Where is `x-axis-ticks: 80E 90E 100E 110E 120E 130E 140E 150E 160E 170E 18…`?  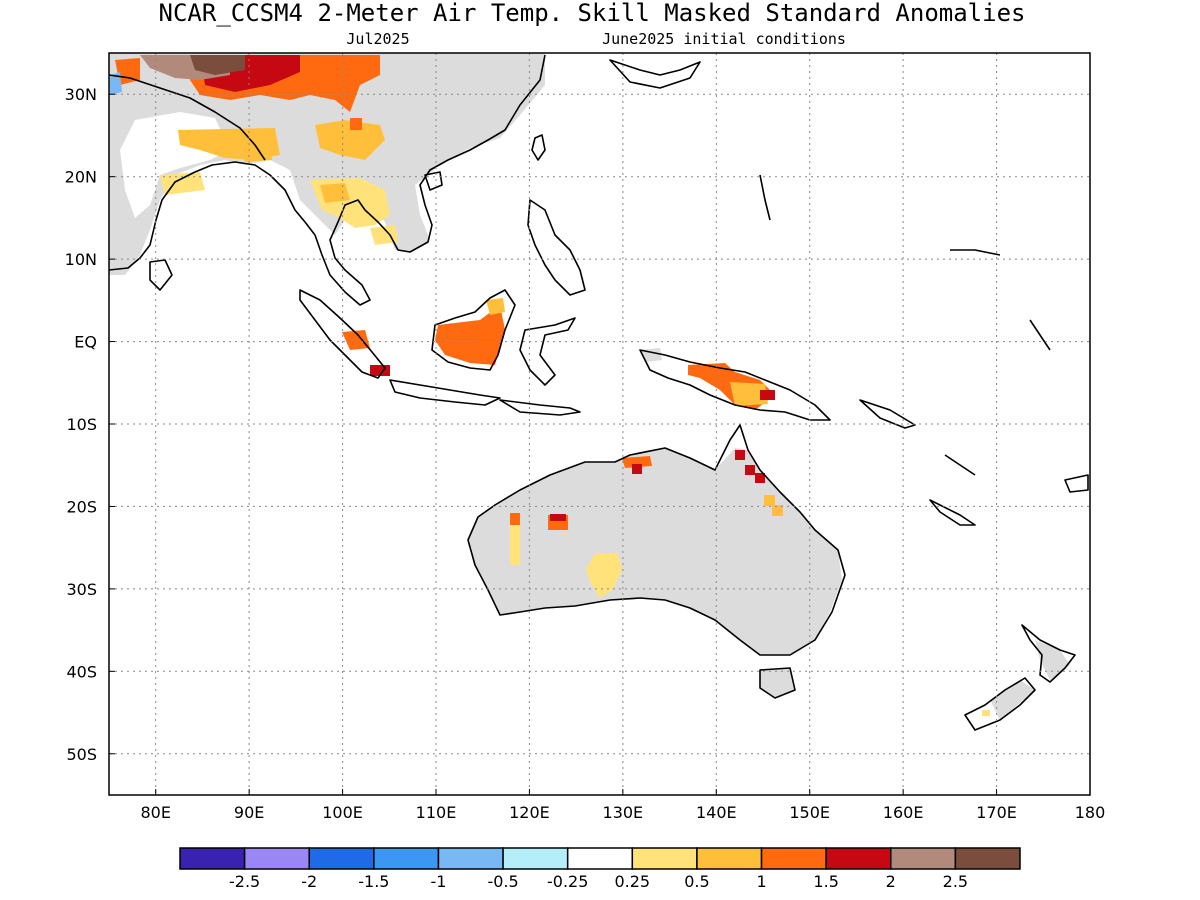 x-axis-ticks: 80E 90E 100E 110E 120E 130E 140E 150E 160E 170E 18… is located at coordinates (622, 805).